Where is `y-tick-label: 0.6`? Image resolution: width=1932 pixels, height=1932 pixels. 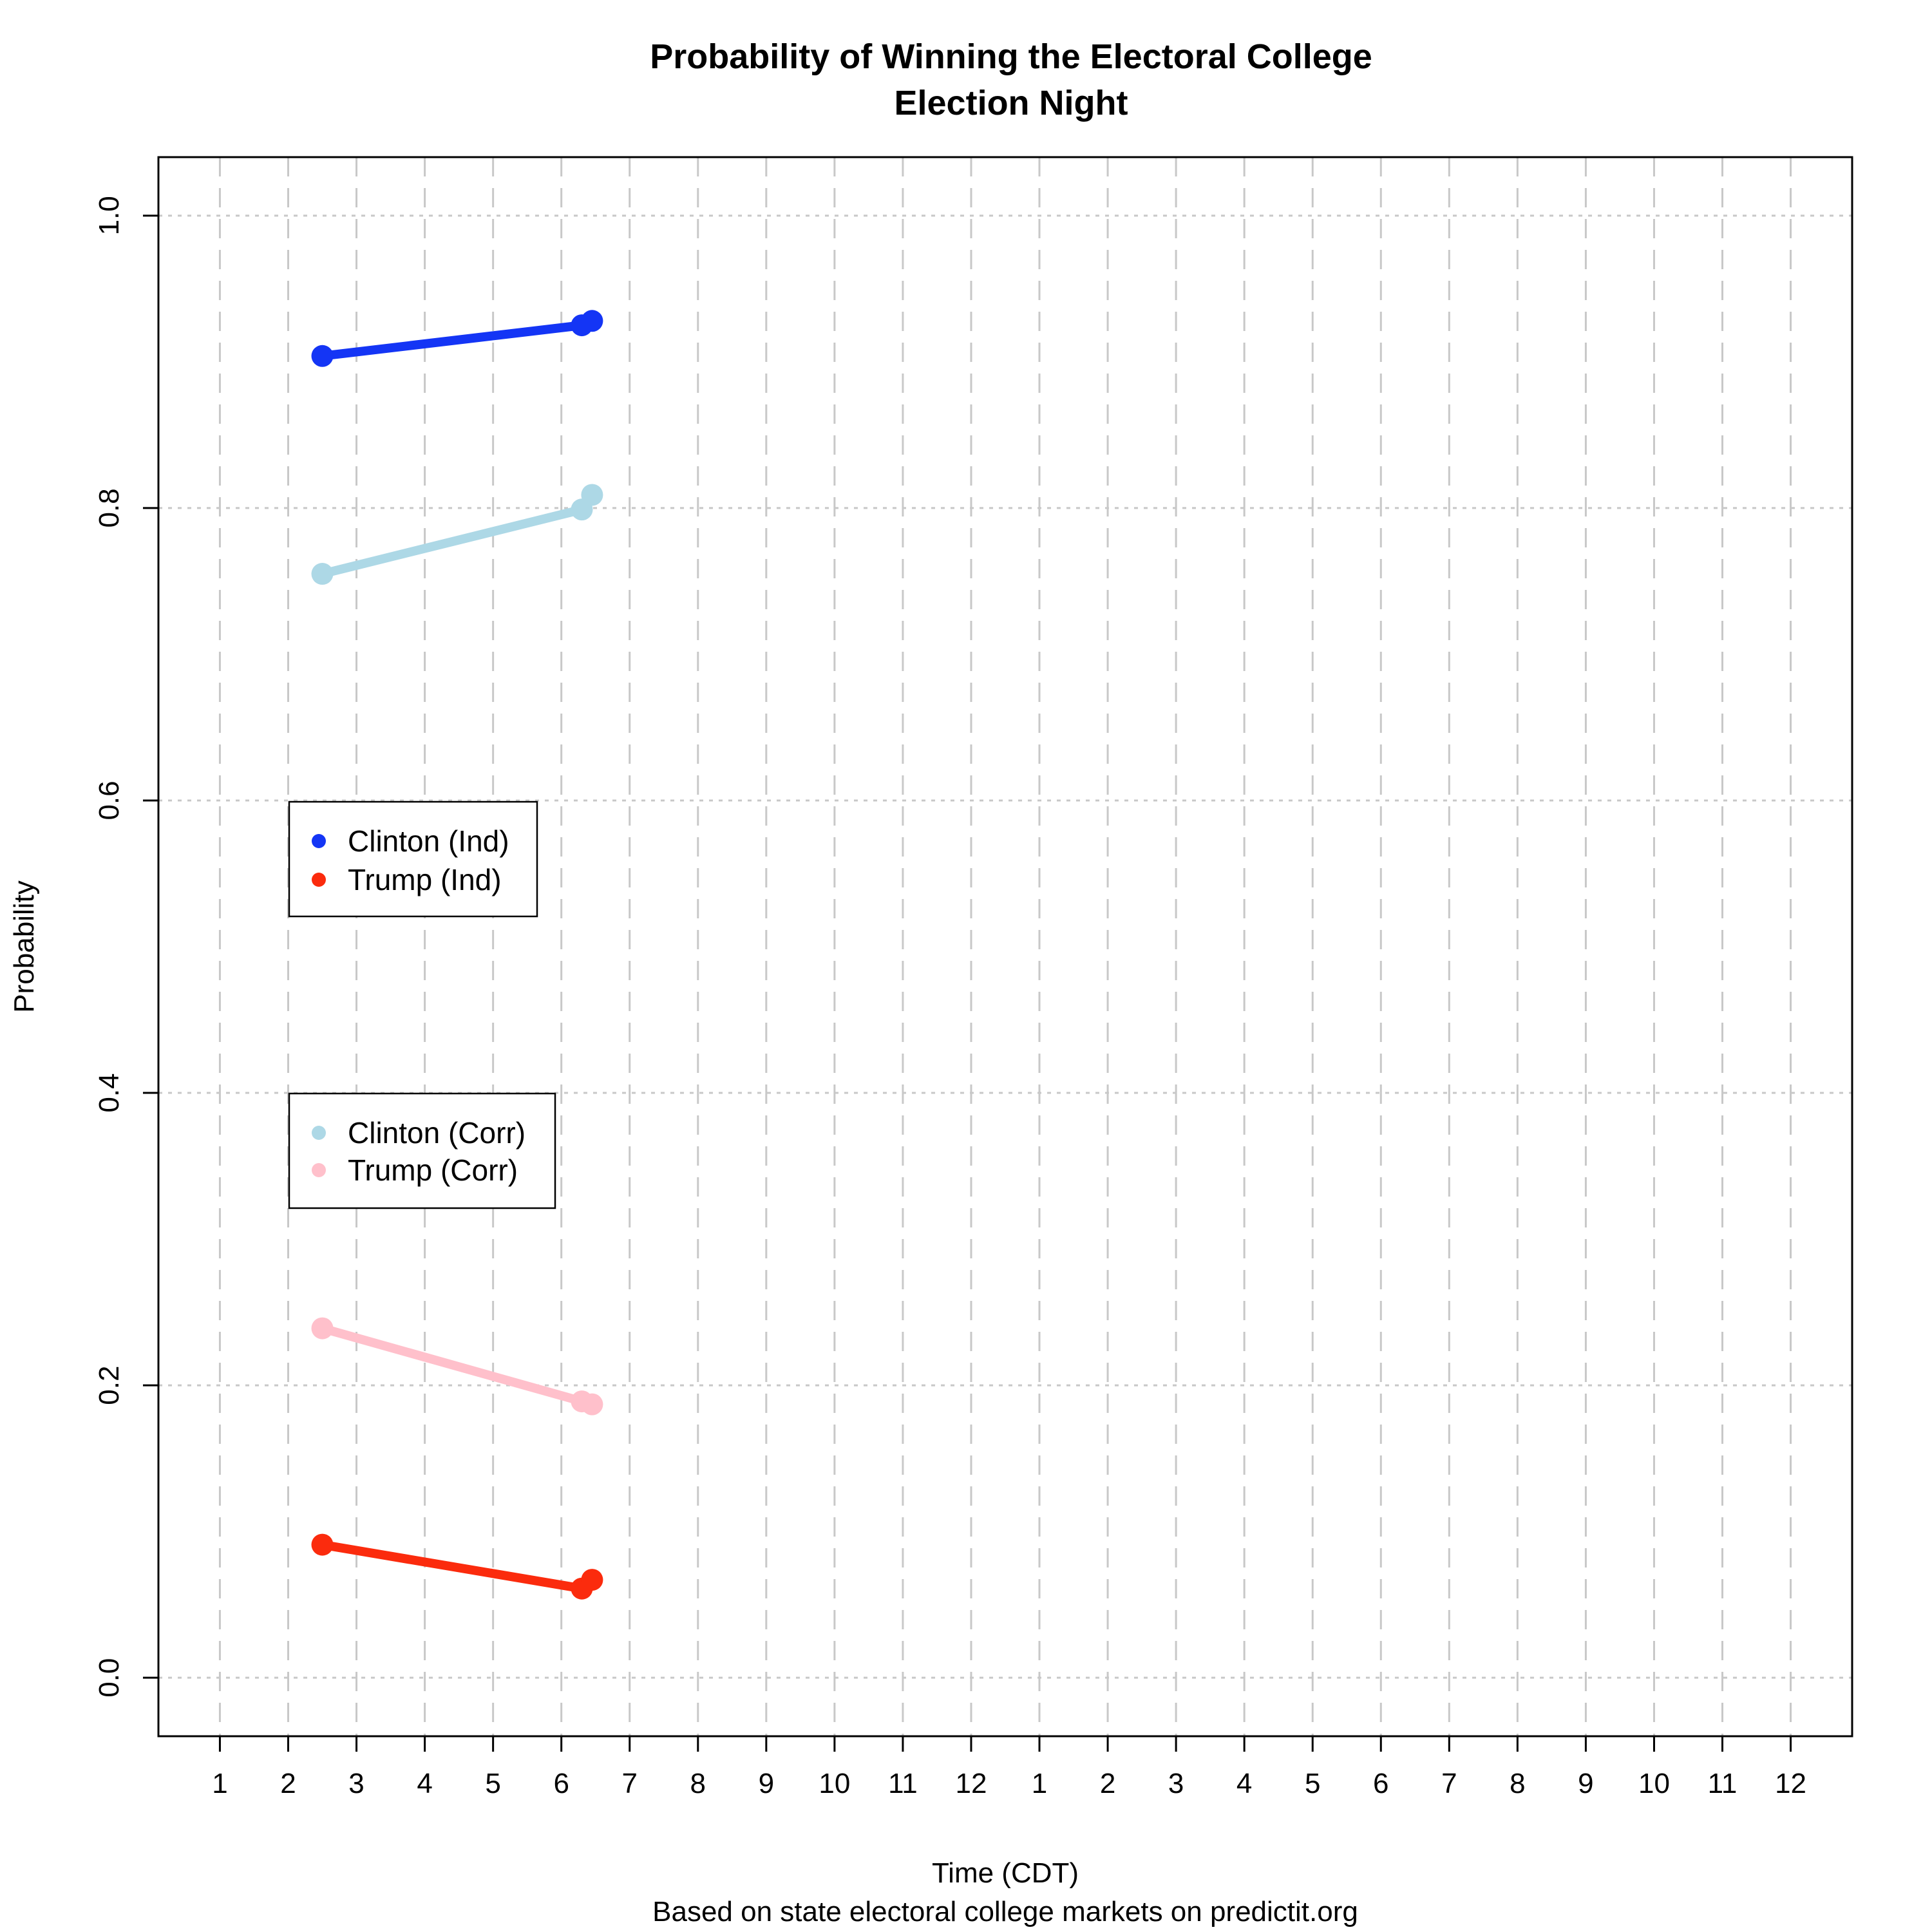 y-tick-label: 0.6 is located at coordinates (109, 801).